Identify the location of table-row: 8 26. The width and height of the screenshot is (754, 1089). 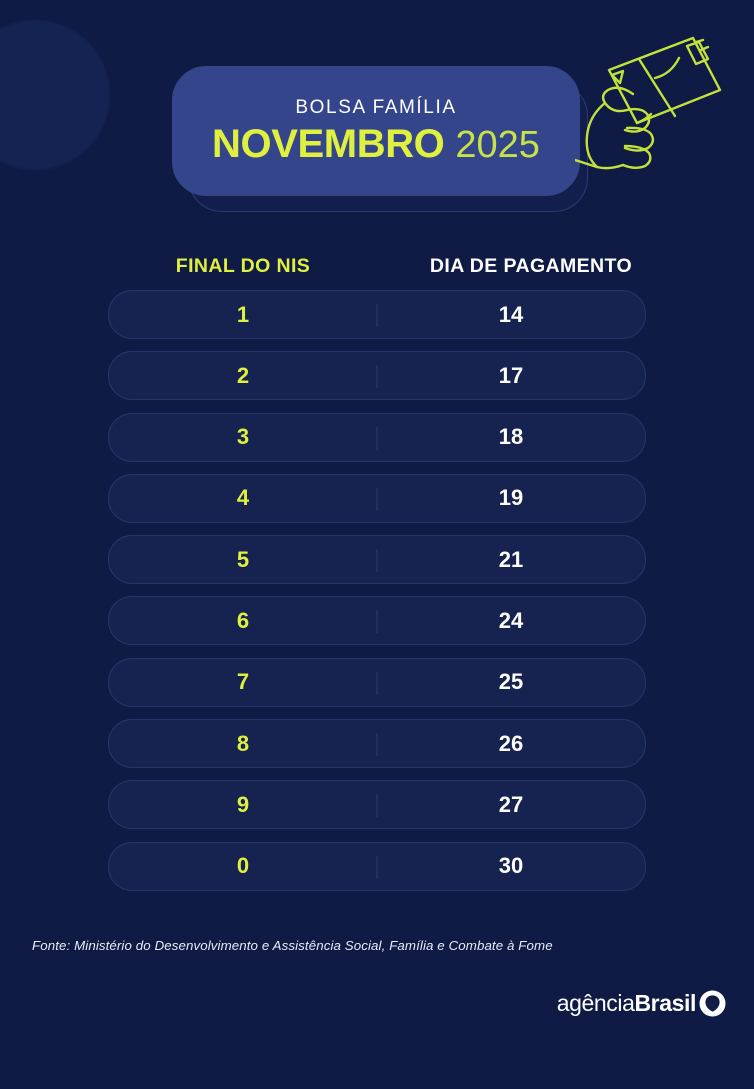
(377, 744).